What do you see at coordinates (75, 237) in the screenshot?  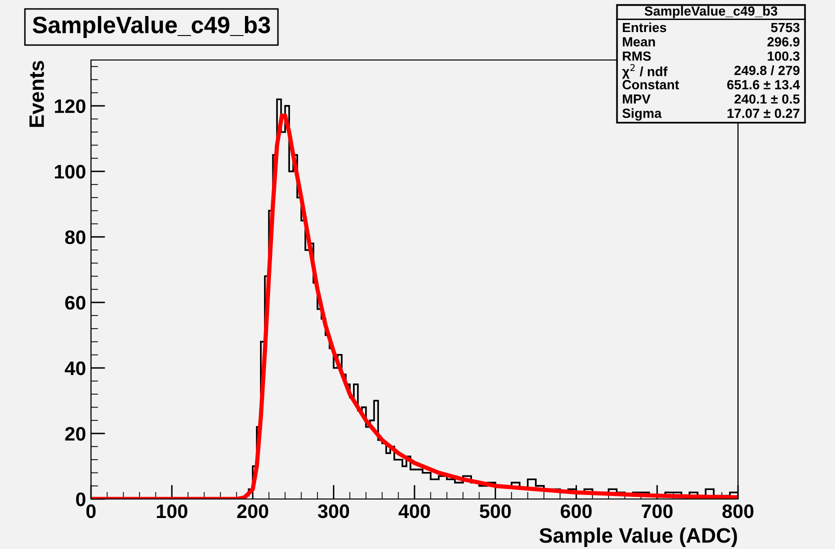 I see `y-tick-label: 80` at bounding box center [75, 237].